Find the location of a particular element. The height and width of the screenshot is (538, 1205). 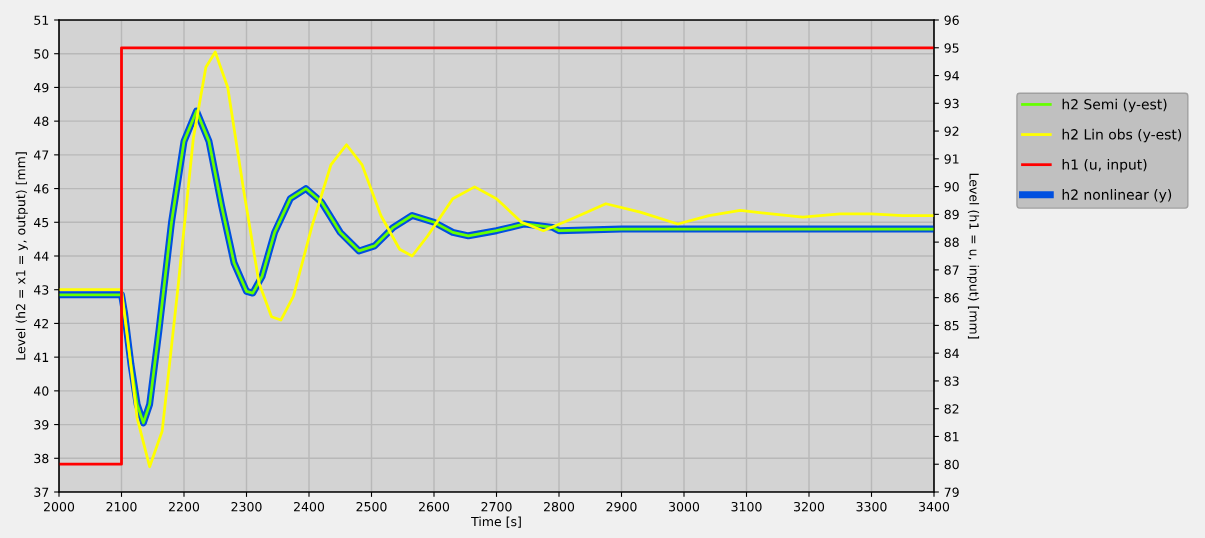

y-tick-label: 43 is located at coordinates (41, 290).